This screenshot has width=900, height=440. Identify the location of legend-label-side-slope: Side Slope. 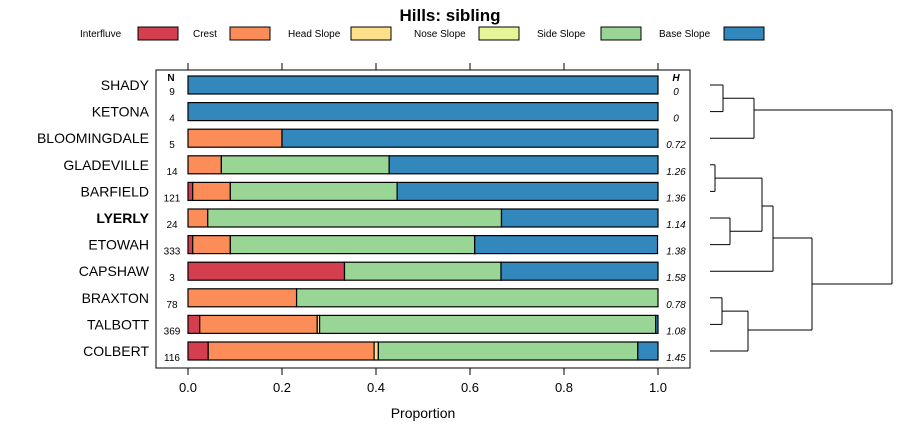
(561, 34).